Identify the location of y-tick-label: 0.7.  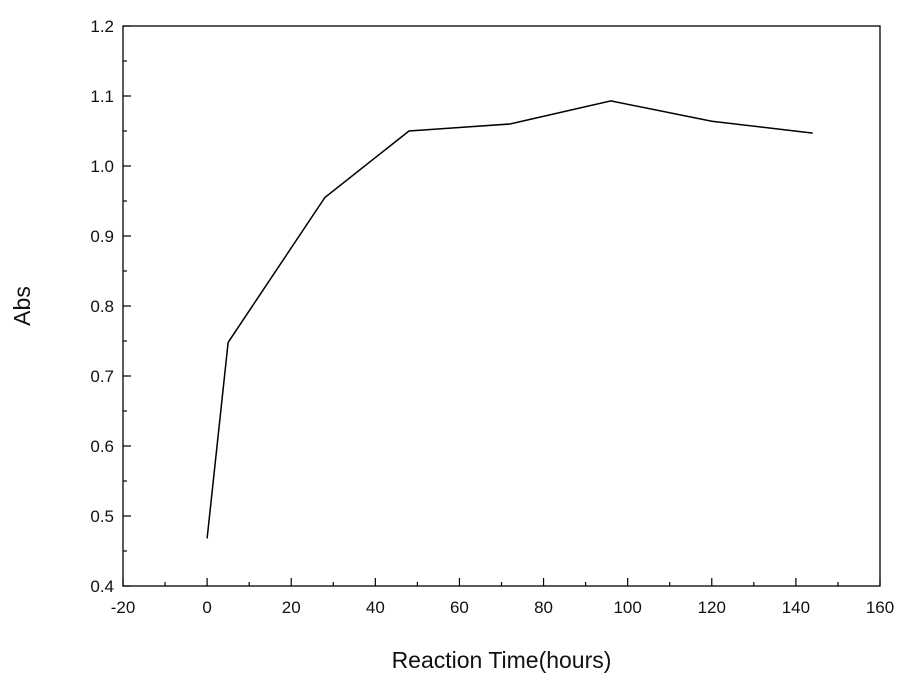
(102, 376).